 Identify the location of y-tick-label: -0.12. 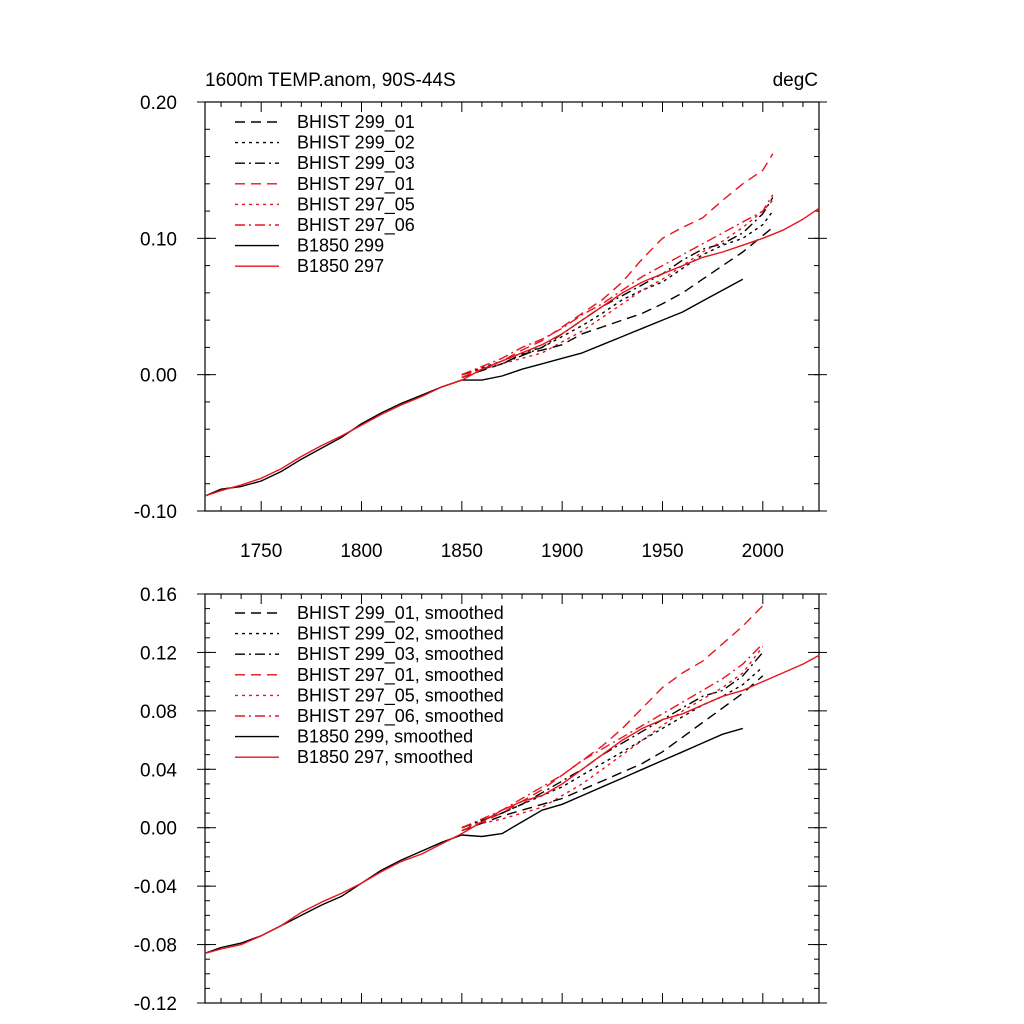
(155, 1004).